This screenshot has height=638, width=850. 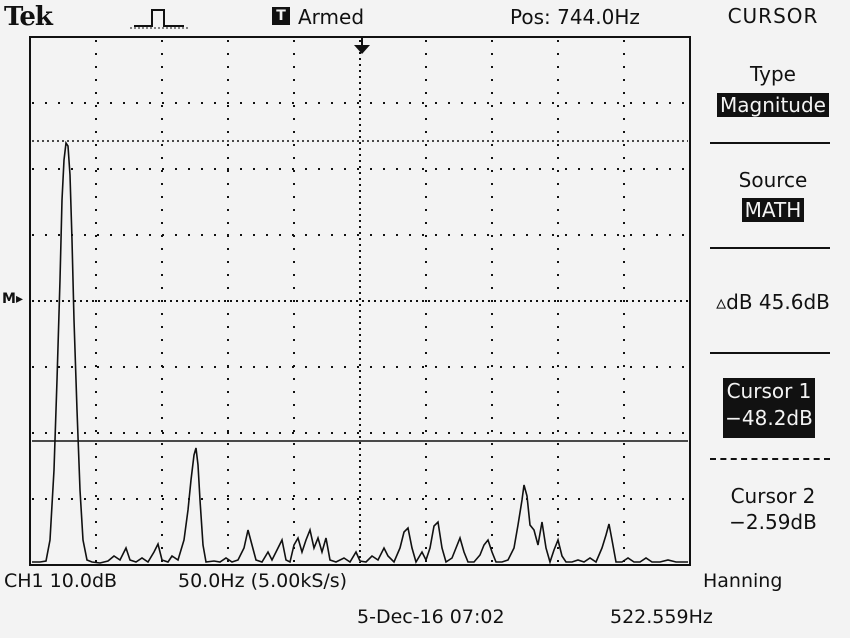 What do you see at coordinates (159, 19) in the screenshot?
I see `pulse-trigger-icon` at bounding box center [159, 19].